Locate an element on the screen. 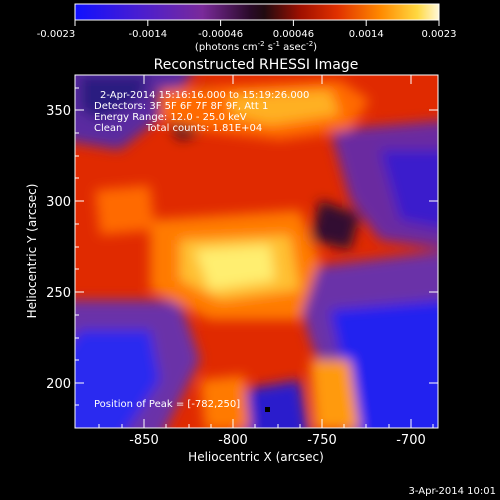  footer-timestamp: 3-Apr-2014 10:01 is located at coordinates (452, 491).